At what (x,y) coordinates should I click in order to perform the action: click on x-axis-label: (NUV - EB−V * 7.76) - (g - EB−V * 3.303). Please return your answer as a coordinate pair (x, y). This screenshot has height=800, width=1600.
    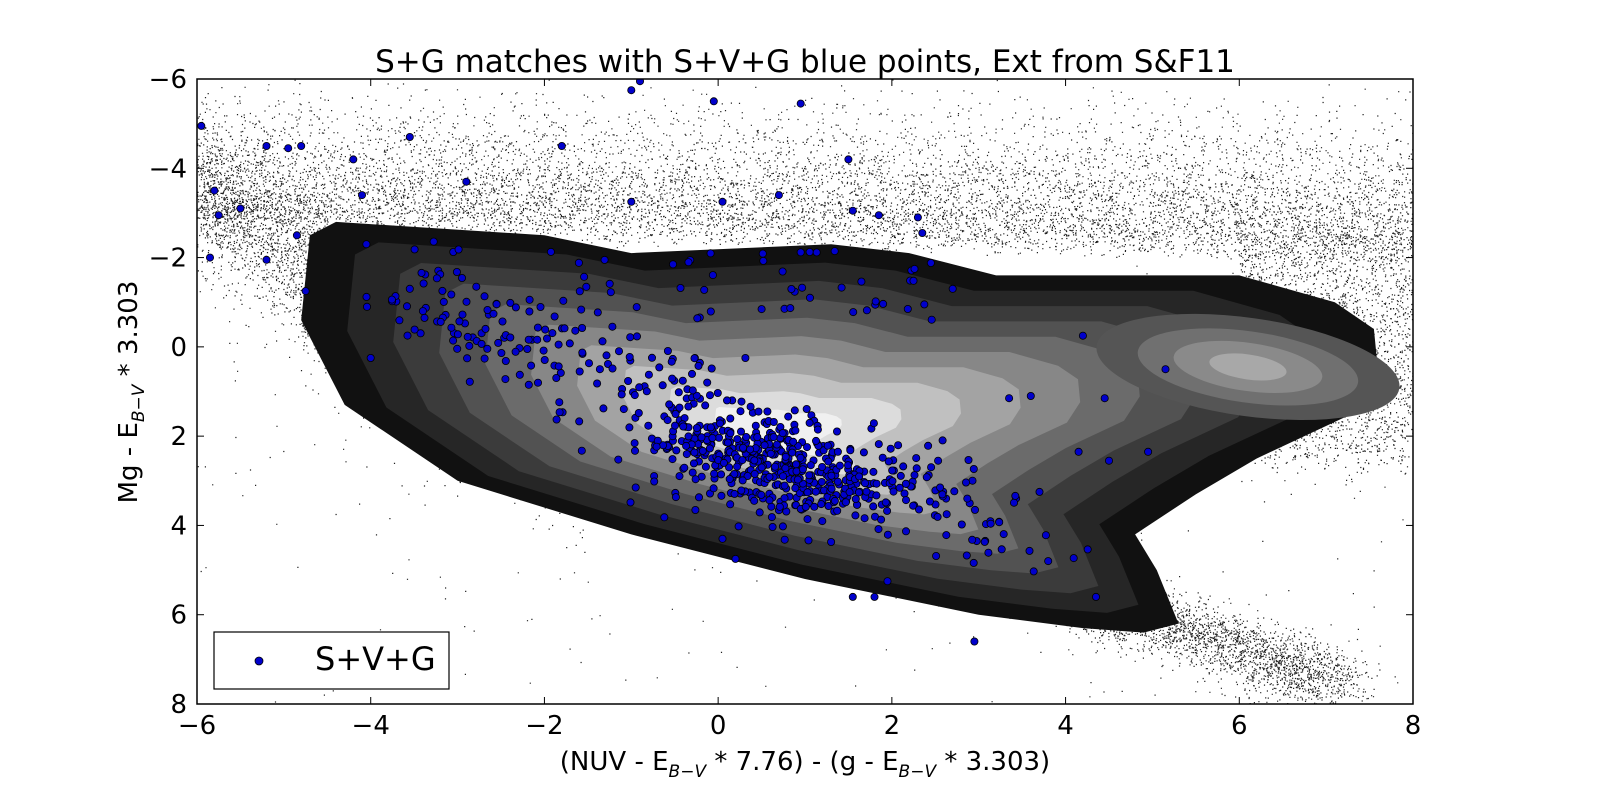
    Looking at the image, I should click on (805, 764).